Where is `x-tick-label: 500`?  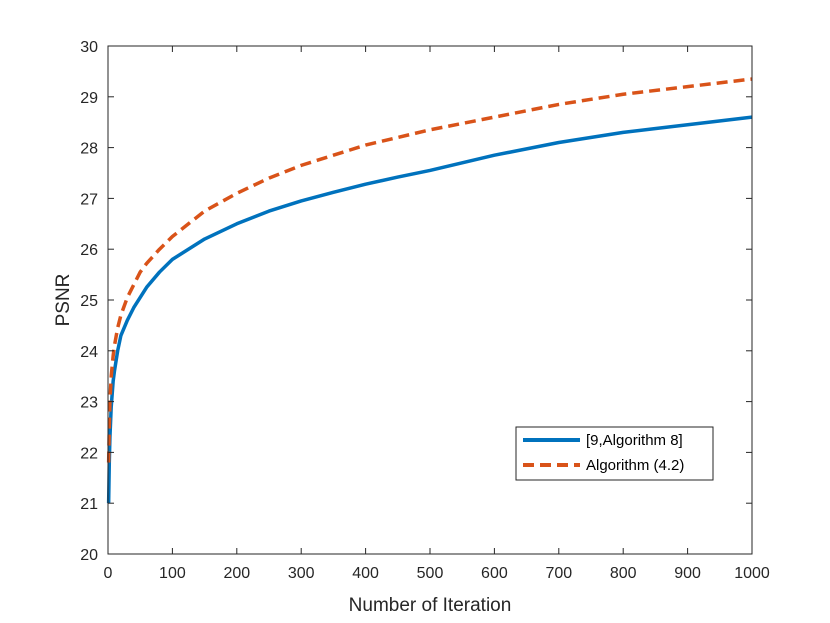 x-tick-label: 500 is located at coordinates (430, 573).